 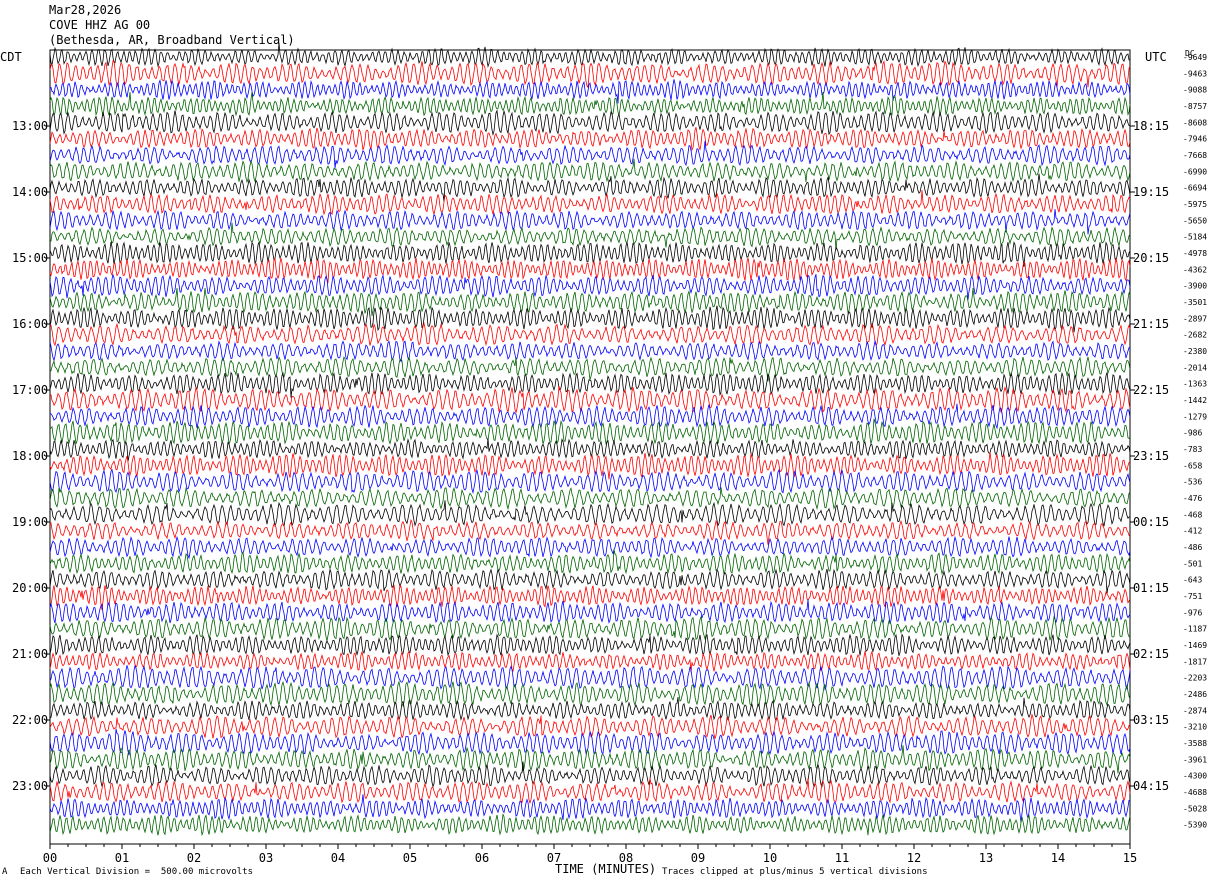 What do you see at coordinates (1192, 449) in the screenshot?
I see `dc-offset-label: -783` at bounding box center [1192, 449].